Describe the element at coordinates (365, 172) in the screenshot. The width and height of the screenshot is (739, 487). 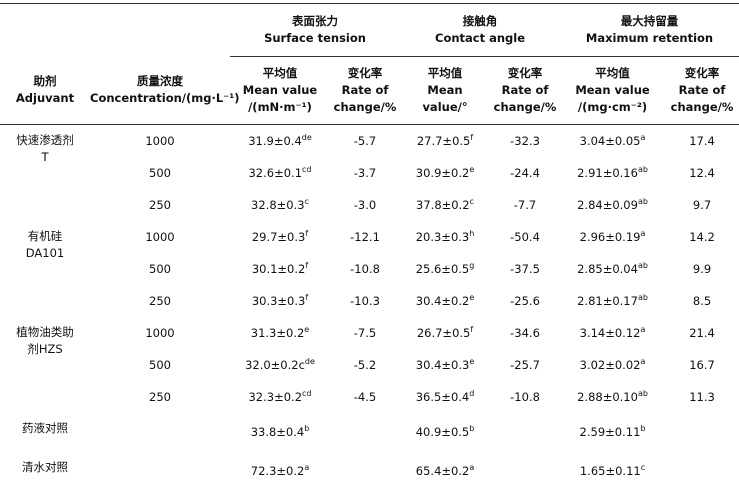
I see `rate-cell: -3.7` at that location.